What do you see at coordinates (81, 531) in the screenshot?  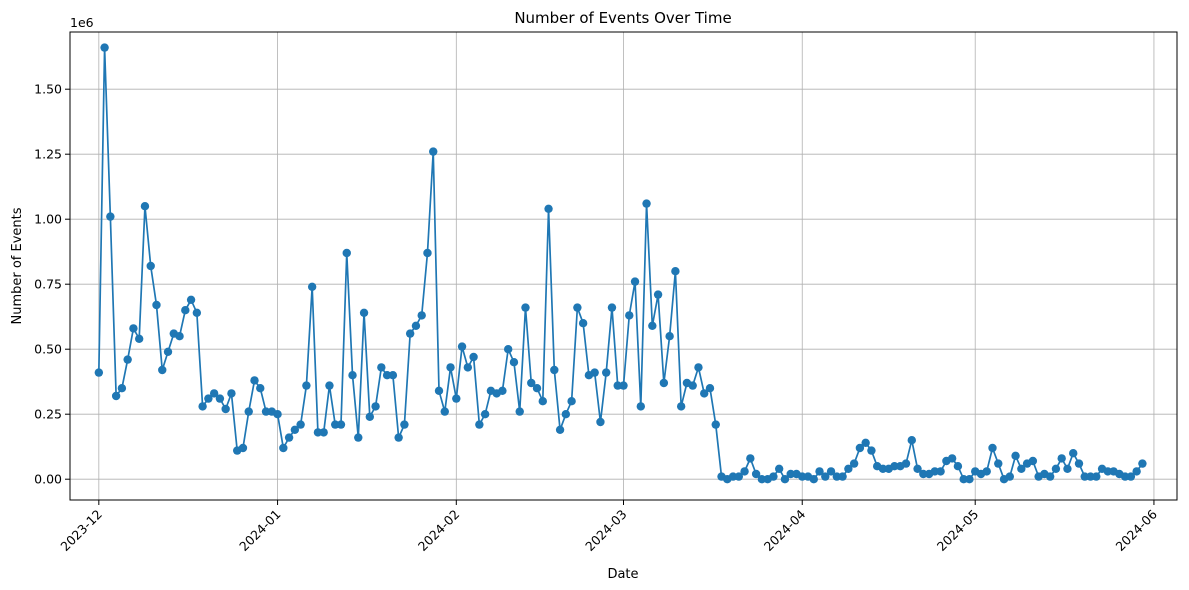 I see `x-tick-label: 2023-12` at bounding box center [81, 531].